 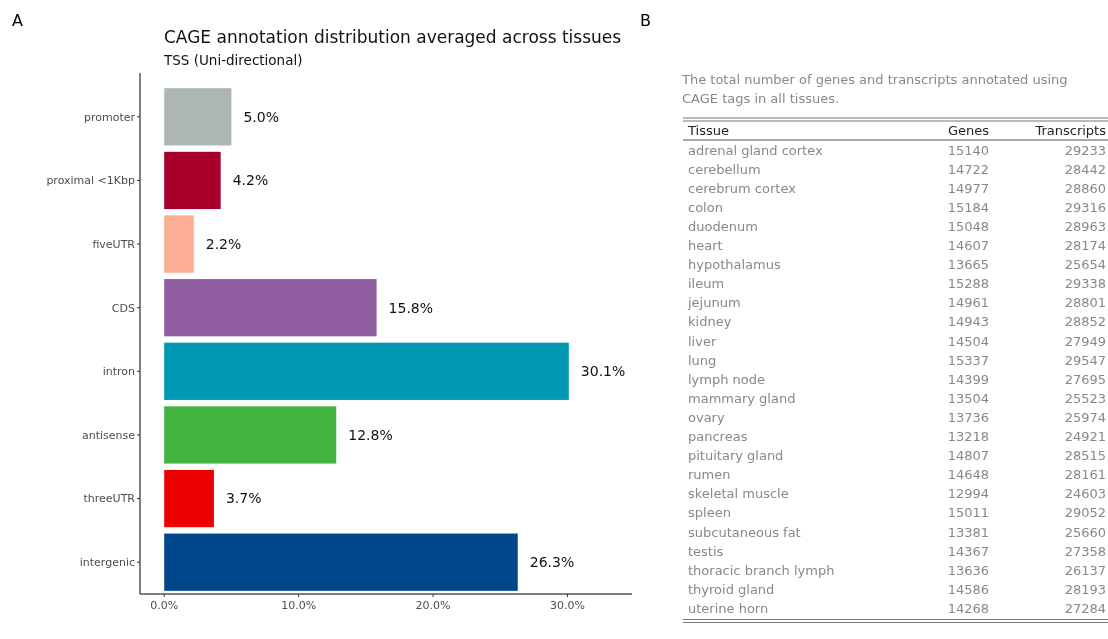 What do you see at coordinates (1085, 494) in the screenshot?
I see `data-label: 24603` at bounding box center [1085, 494].